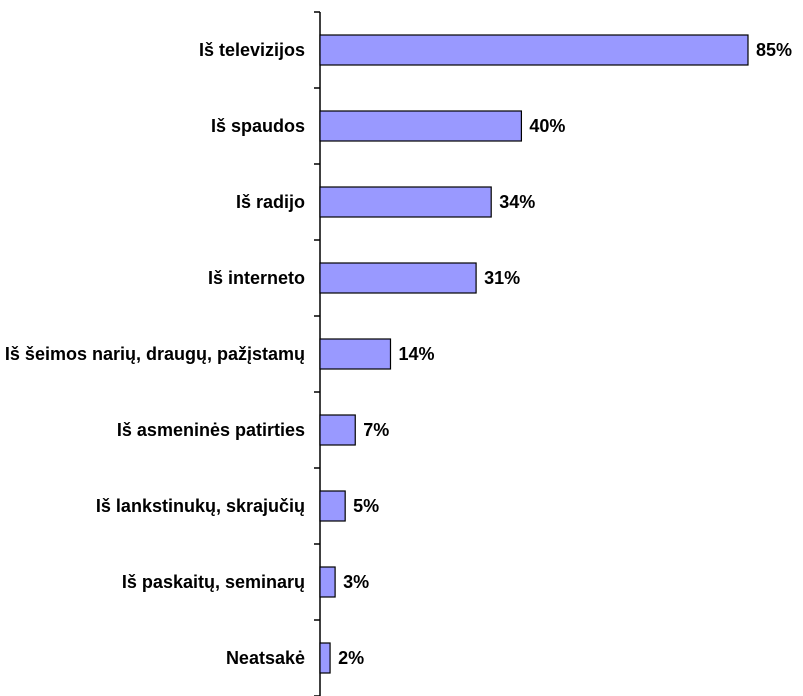 This screenshot has height=696, width=803. Describe the element at coordinates (213, 582) in the screenshot. I see `category-label: Iš paskaitų, seminarų` at that location.